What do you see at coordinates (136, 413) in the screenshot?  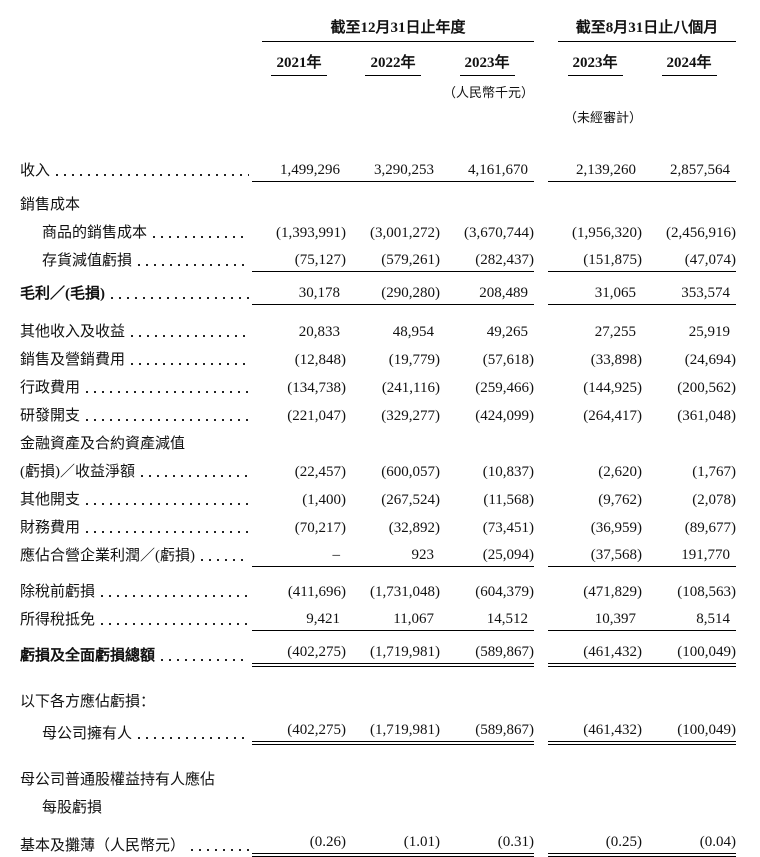 I see `row-label-cell: 研發開支` at bounding box center [136, 413].